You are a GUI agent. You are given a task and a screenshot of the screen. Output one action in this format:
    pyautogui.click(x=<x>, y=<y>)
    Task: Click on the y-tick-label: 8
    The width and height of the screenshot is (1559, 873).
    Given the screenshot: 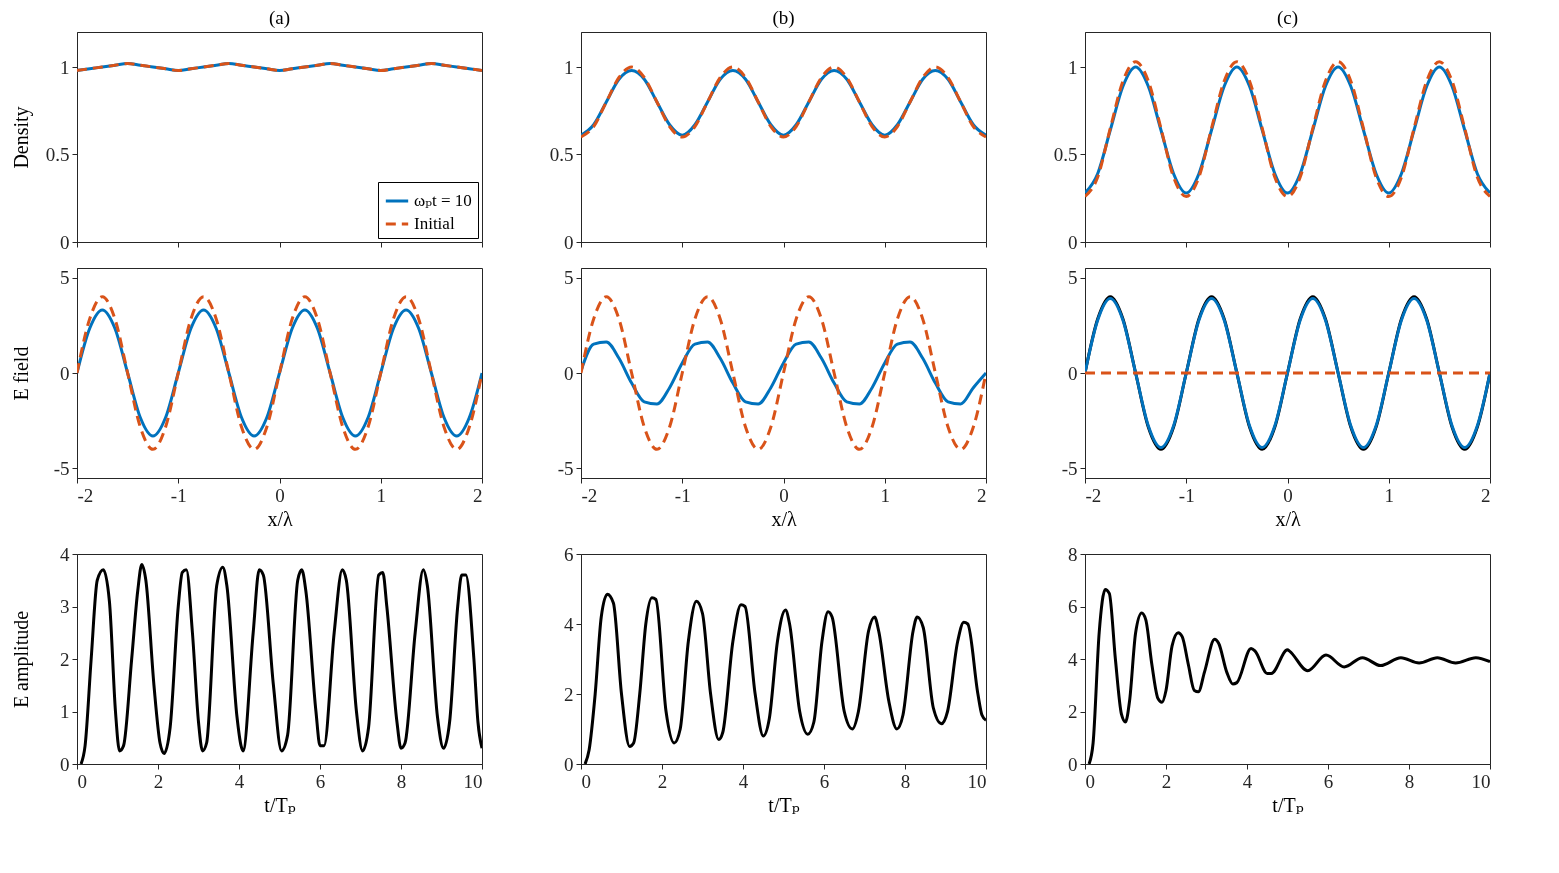 What is the action you would take?
    pyautogui.click(x=1073, y=554)
    